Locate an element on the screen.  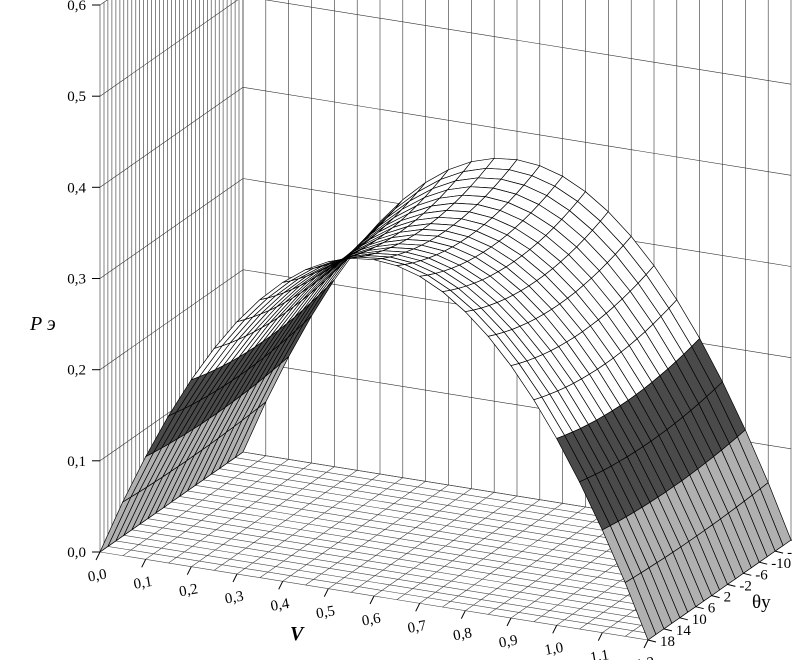
x-tick-label: 0,4 is located at coordinates (280, 605).